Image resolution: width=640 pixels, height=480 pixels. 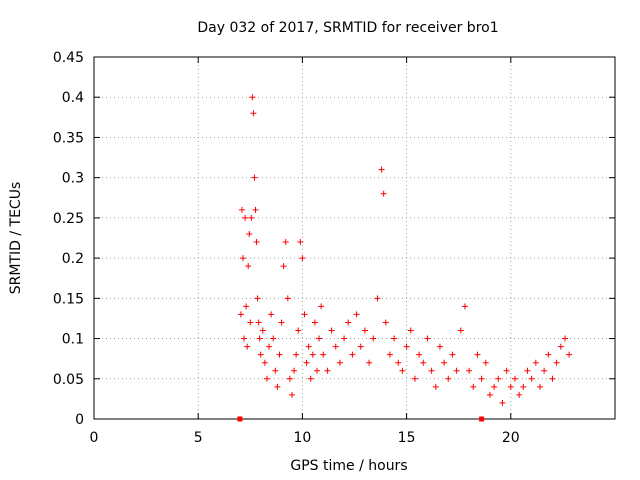 I want to click on x-tick-label: 20, so click(x=511, y=438).